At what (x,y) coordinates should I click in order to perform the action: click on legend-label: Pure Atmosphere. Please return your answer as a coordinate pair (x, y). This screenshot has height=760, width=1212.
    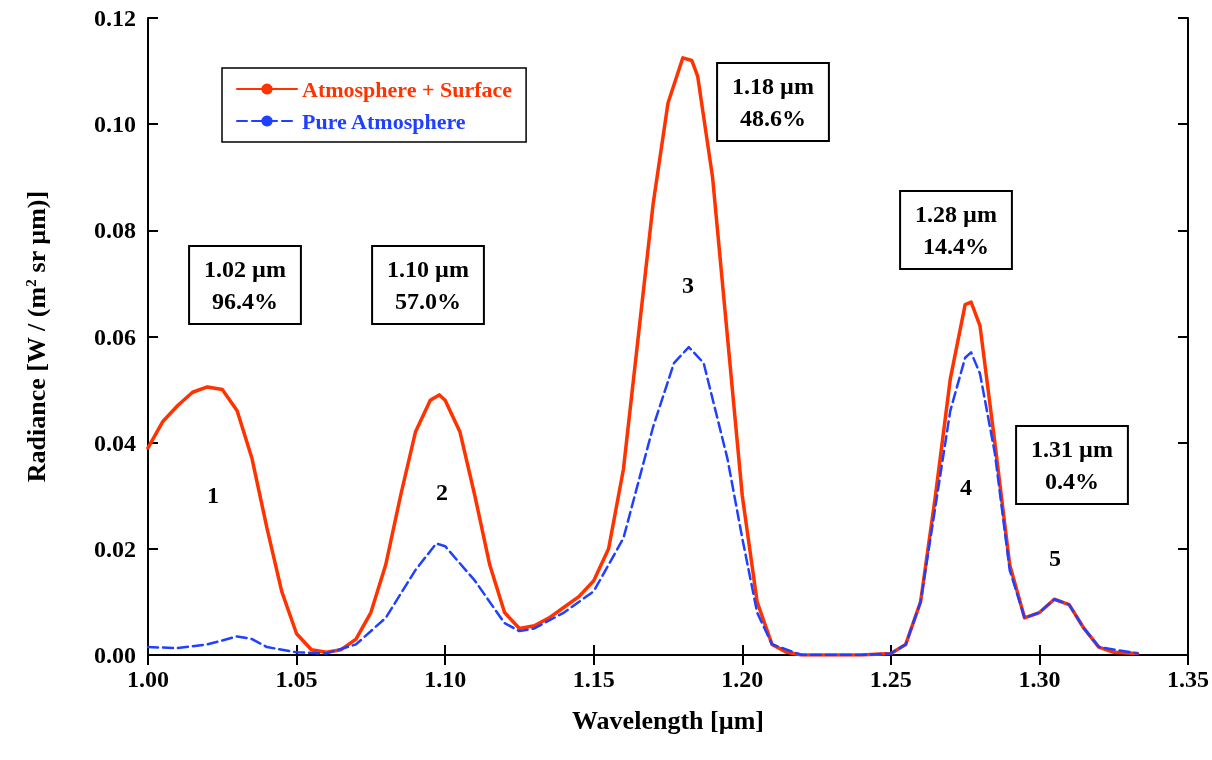
    Looking at the image, I should click on (384, 121).